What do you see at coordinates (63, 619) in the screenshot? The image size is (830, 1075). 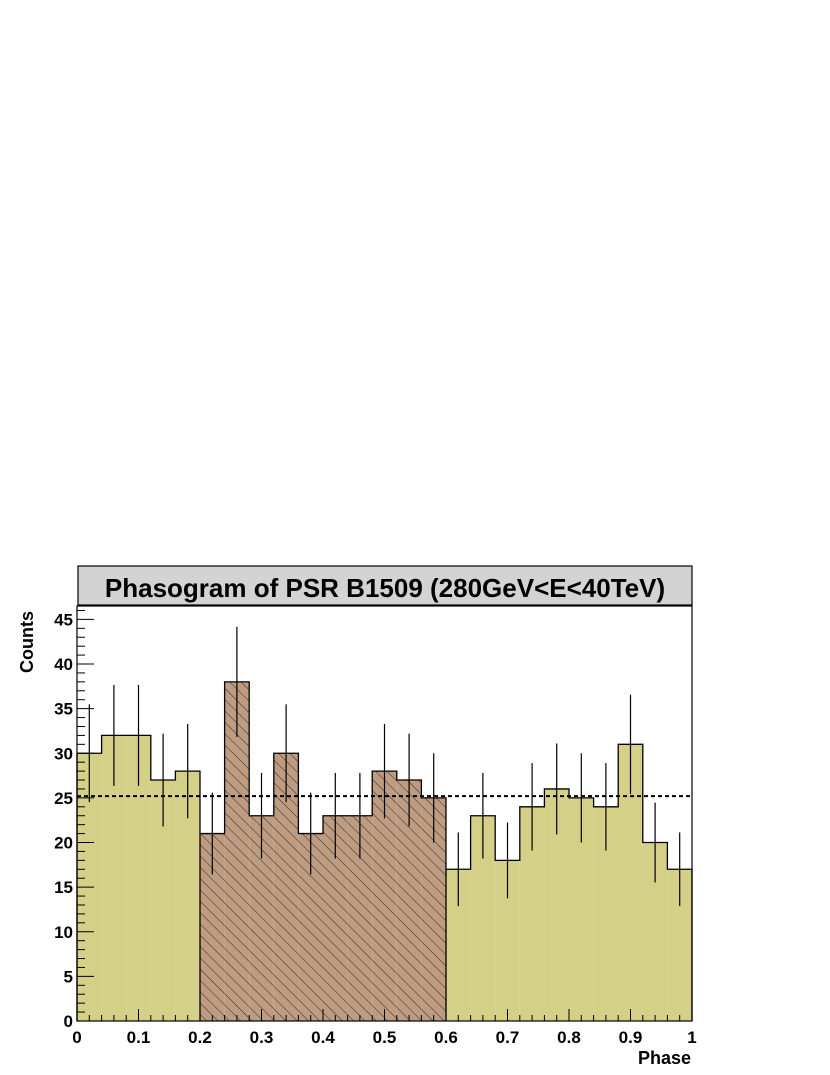 I see `y-tick-label: 45` at bounding box center [63, 619].